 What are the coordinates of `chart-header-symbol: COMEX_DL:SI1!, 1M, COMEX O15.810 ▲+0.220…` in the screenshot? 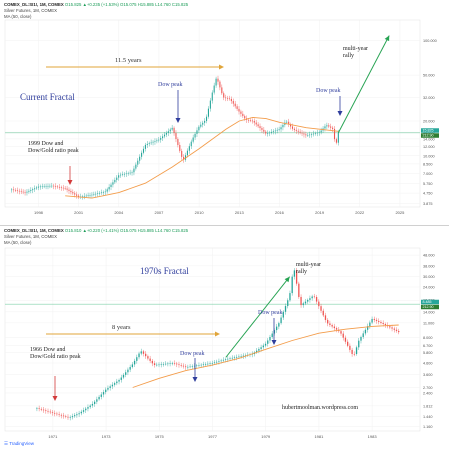 It's located at (96, 230).